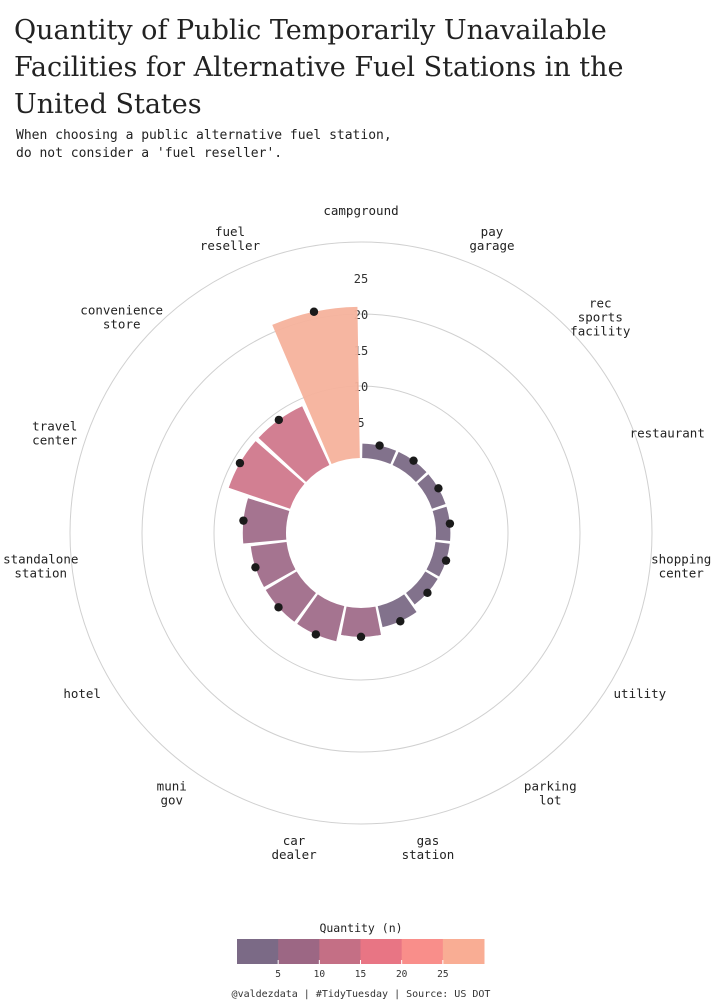  I want to click on category-label-line: restaurant, so click(667, 432).